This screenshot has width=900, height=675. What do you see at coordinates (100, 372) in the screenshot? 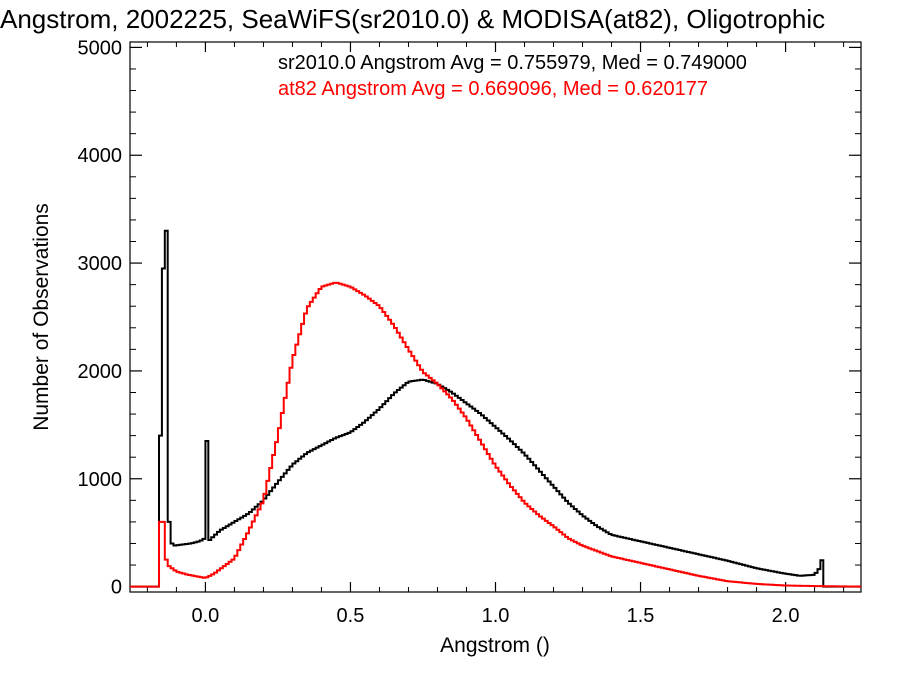
I see `y-tick-label: 2000` at bounding box center [100, 372].